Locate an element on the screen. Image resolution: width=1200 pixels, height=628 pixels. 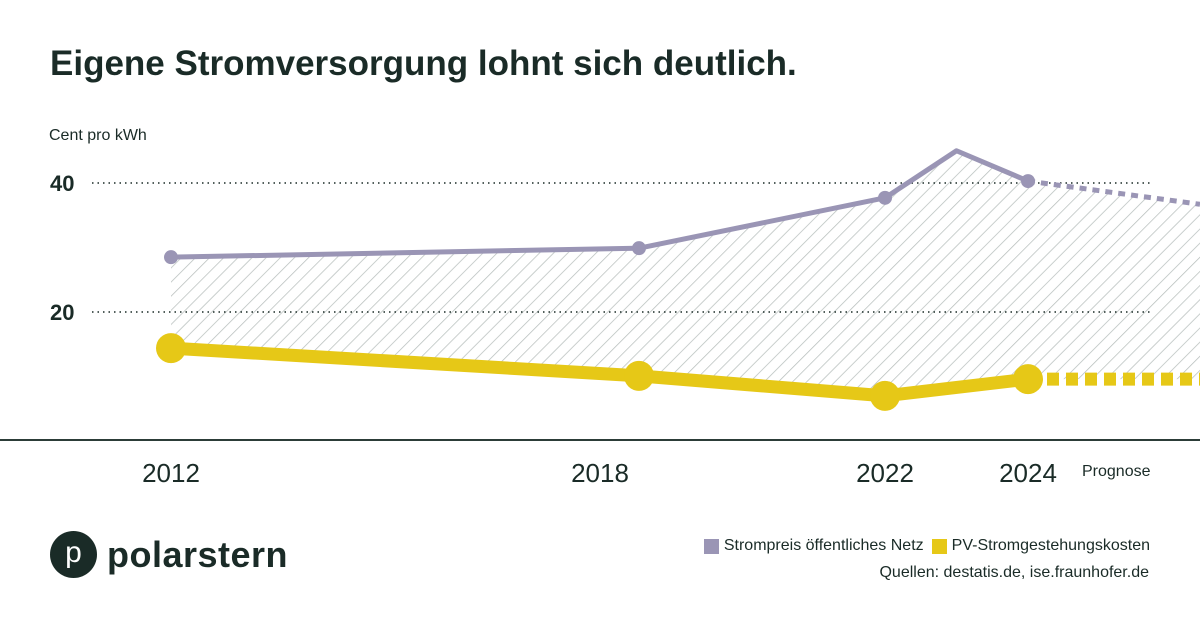
data-point-pv-cost-2024 is located at coordinates (1028, 379).